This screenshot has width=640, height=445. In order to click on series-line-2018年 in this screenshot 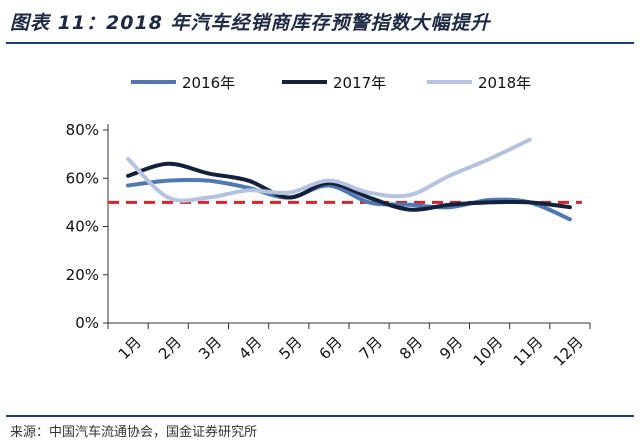, I will do `click(329, 170)`.